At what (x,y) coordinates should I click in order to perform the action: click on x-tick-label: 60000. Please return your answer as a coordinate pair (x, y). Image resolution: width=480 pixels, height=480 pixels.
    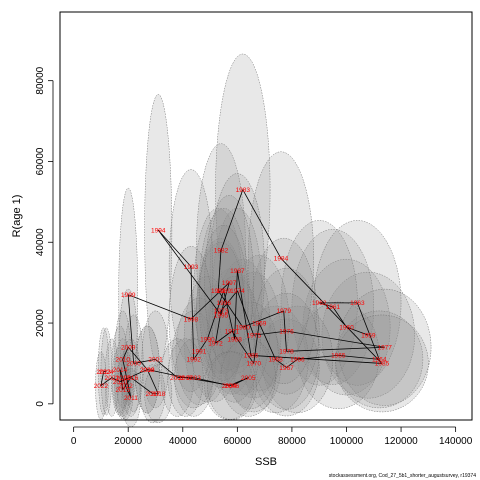
    Looking at the image, I should click on (237, 441).